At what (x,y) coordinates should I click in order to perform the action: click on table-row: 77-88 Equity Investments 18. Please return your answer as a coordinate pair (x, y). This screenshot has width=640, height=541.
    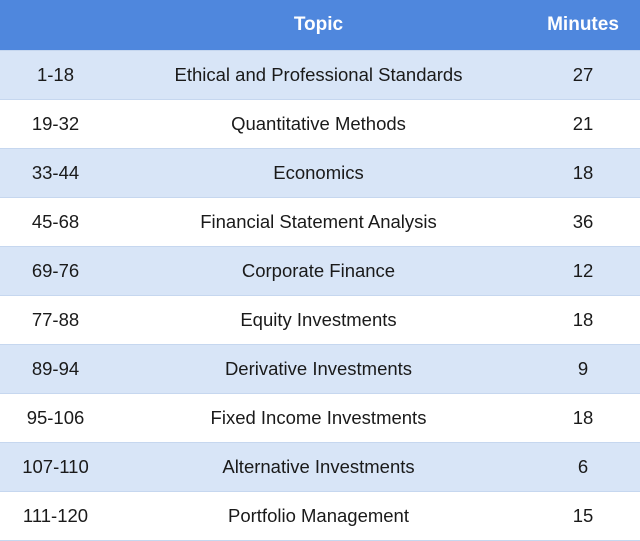
    Looking at the image, I should click on (320, 320).